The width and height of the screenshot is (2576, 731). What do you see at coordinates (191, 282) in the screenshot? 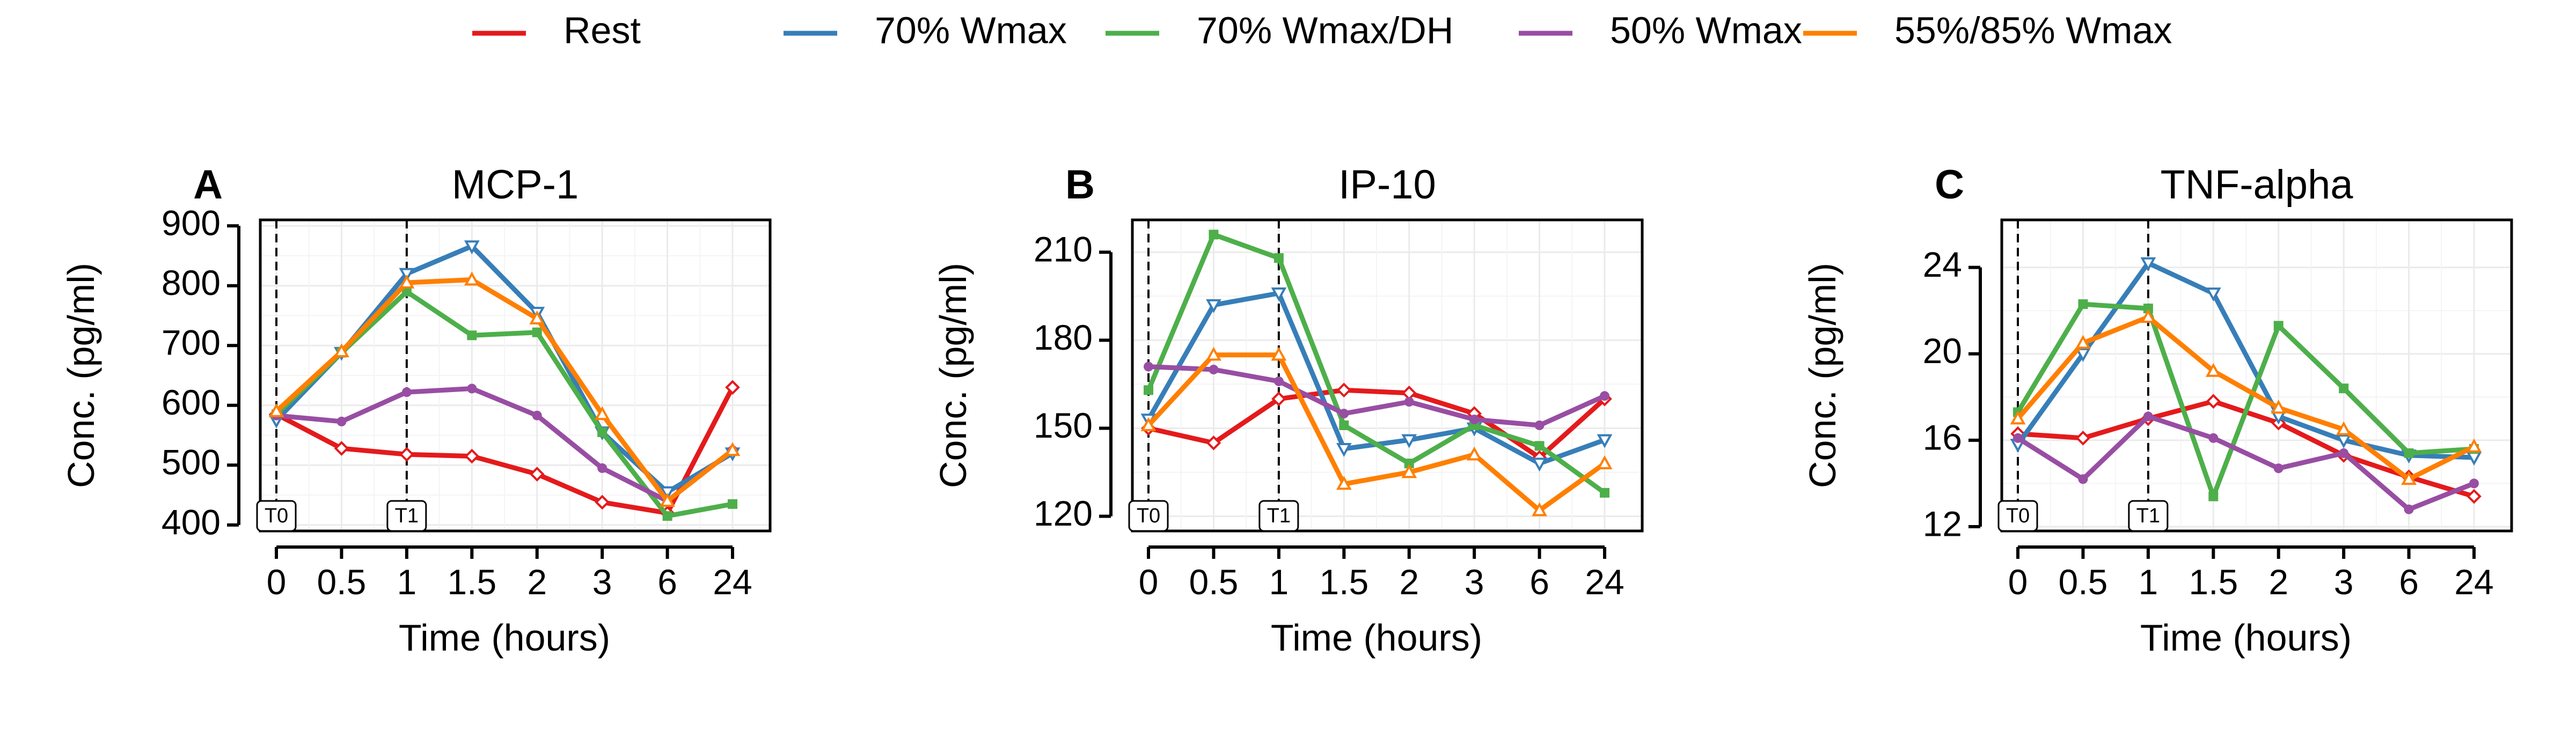
I see `y-tick-label: 800` at bounding box center [191, 282].